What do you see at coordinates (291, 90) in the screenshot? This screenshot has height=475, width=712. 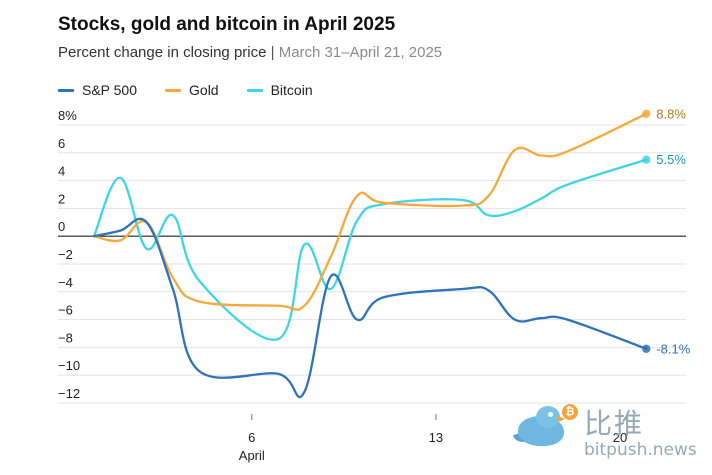 I see `legend-label-bitcoin: Bitcoin` at bounding box center [291, 90].